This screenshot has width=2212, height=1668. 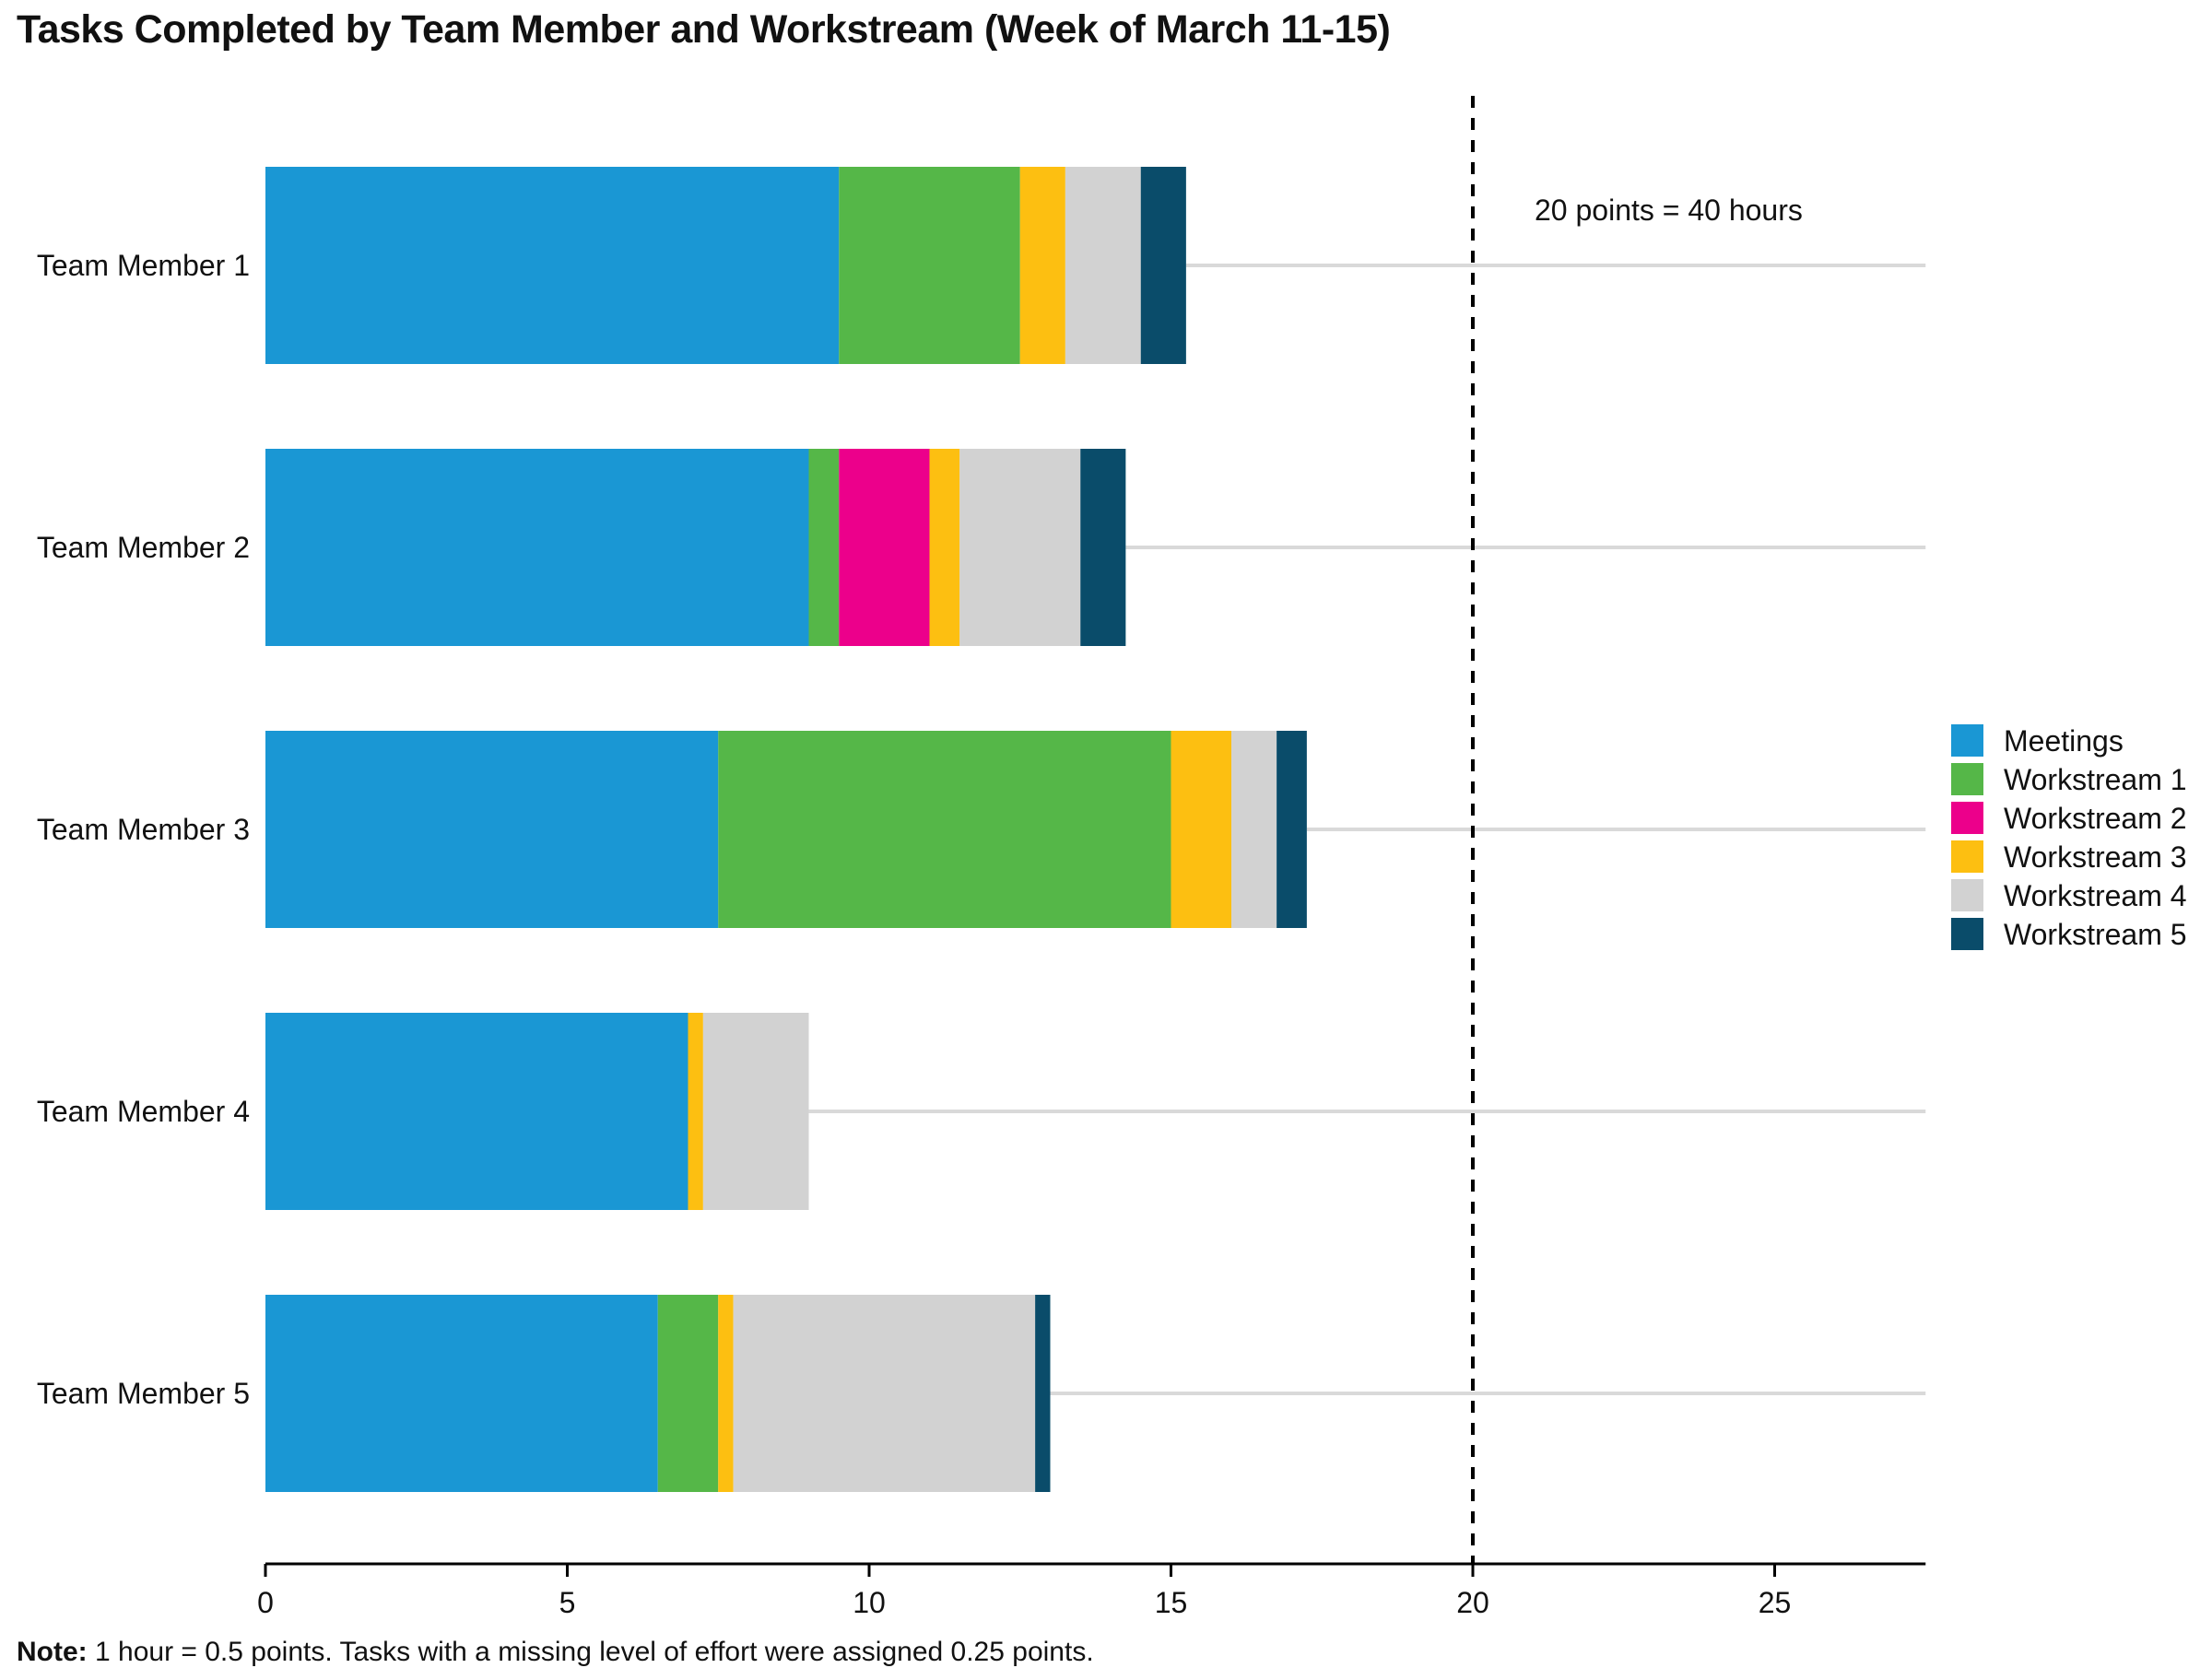 I want to click on legend-label: Workstream 5, so click(x=2095, y=934).